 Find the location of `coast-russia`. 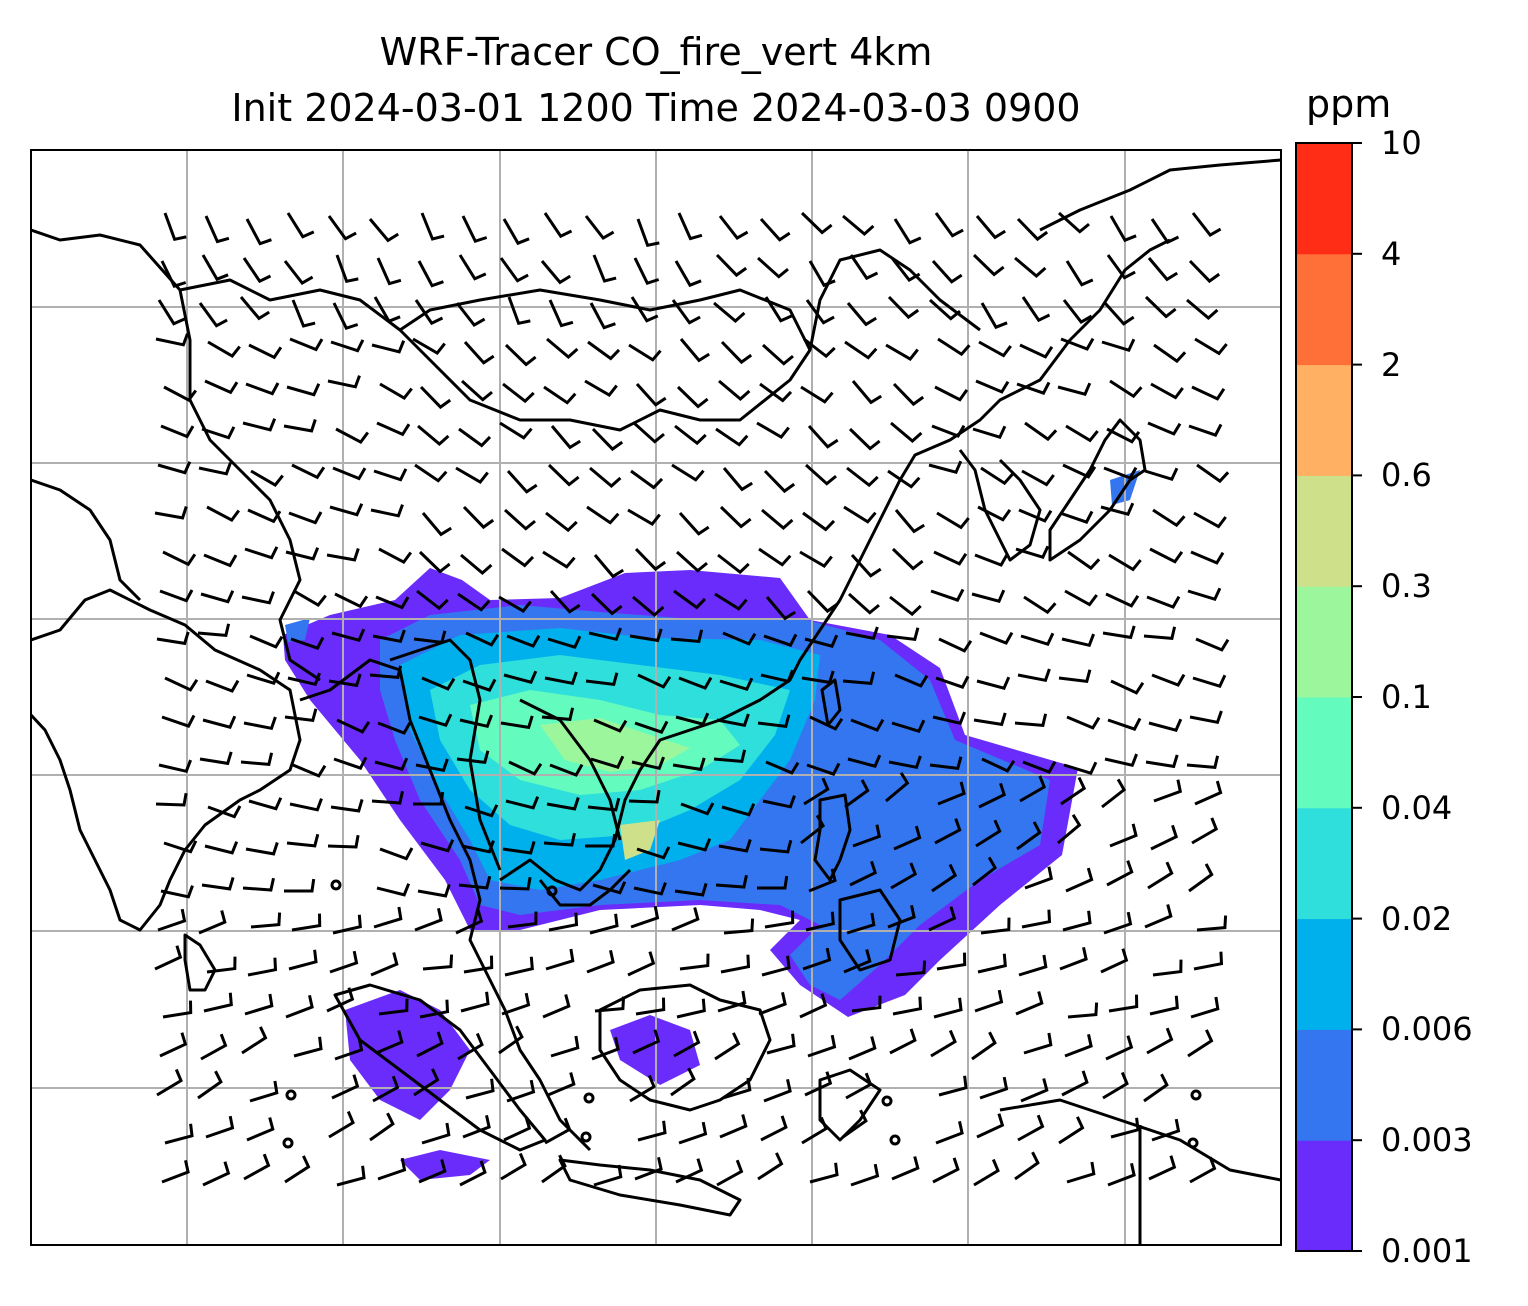

coast-russia is located at coordinates (1160, 195).